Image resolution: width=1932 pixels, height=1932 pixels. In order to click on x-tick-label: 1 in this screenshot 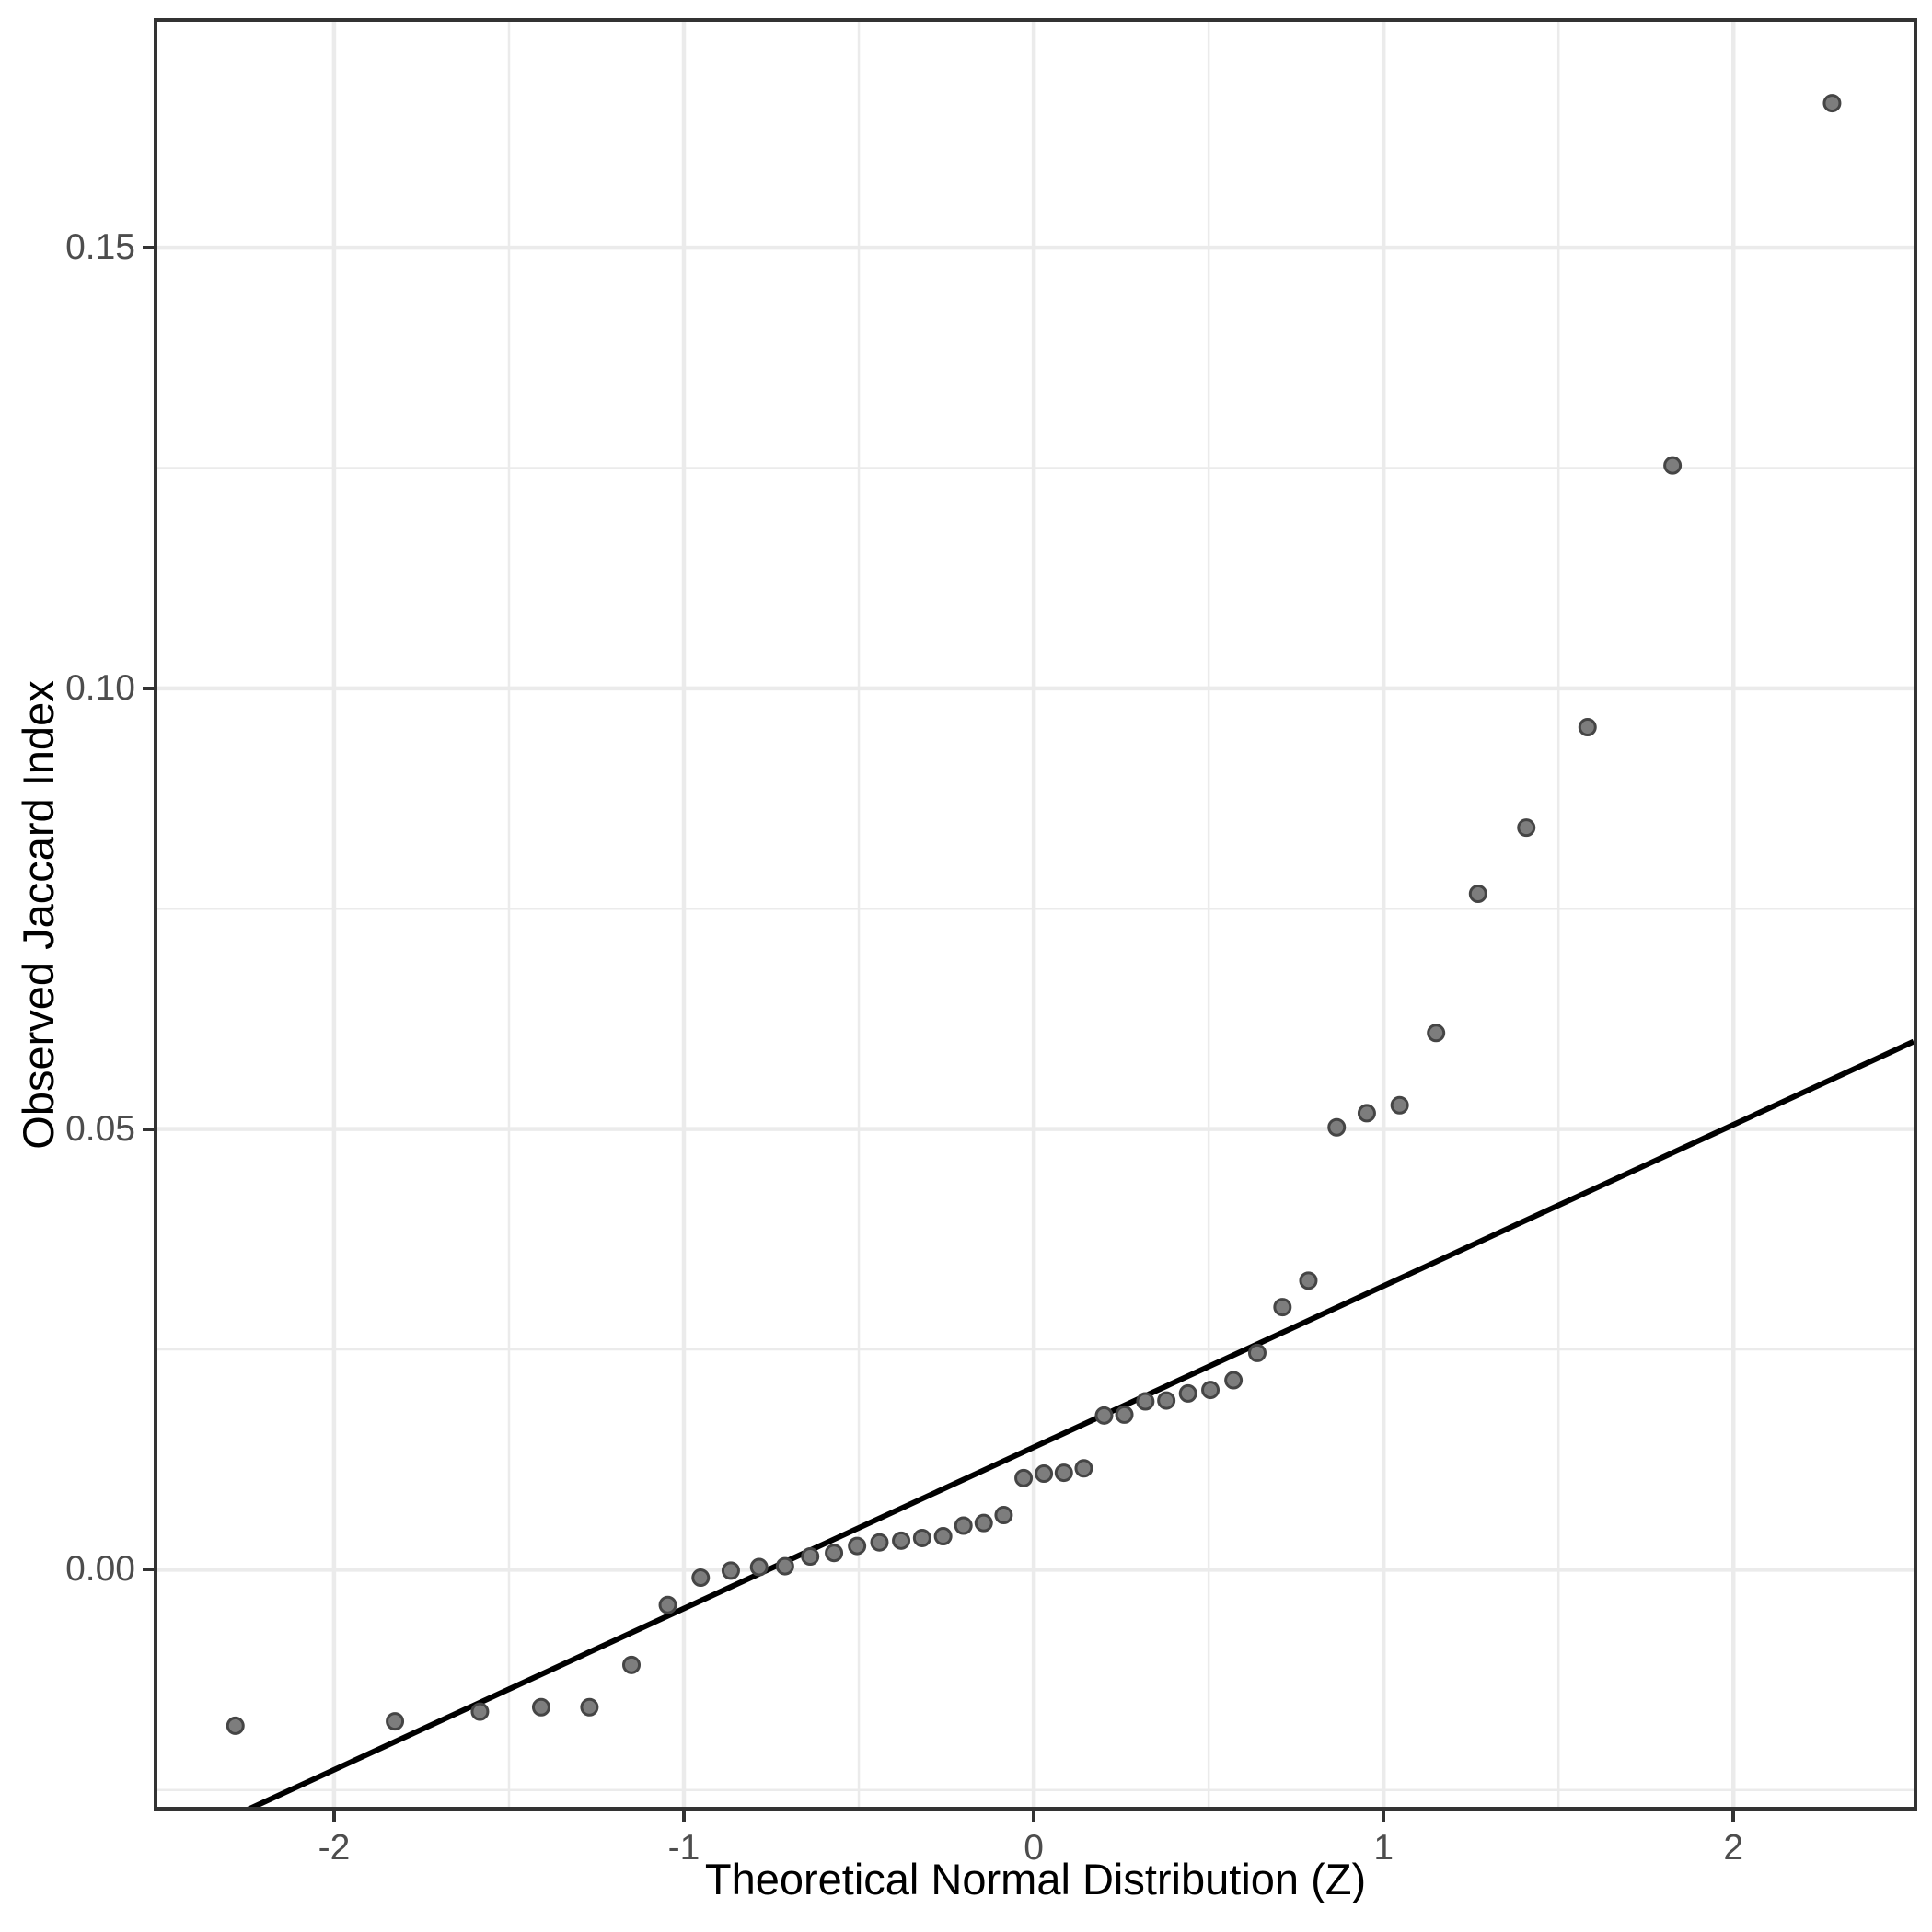, I will do `click(1384, 1848)`.